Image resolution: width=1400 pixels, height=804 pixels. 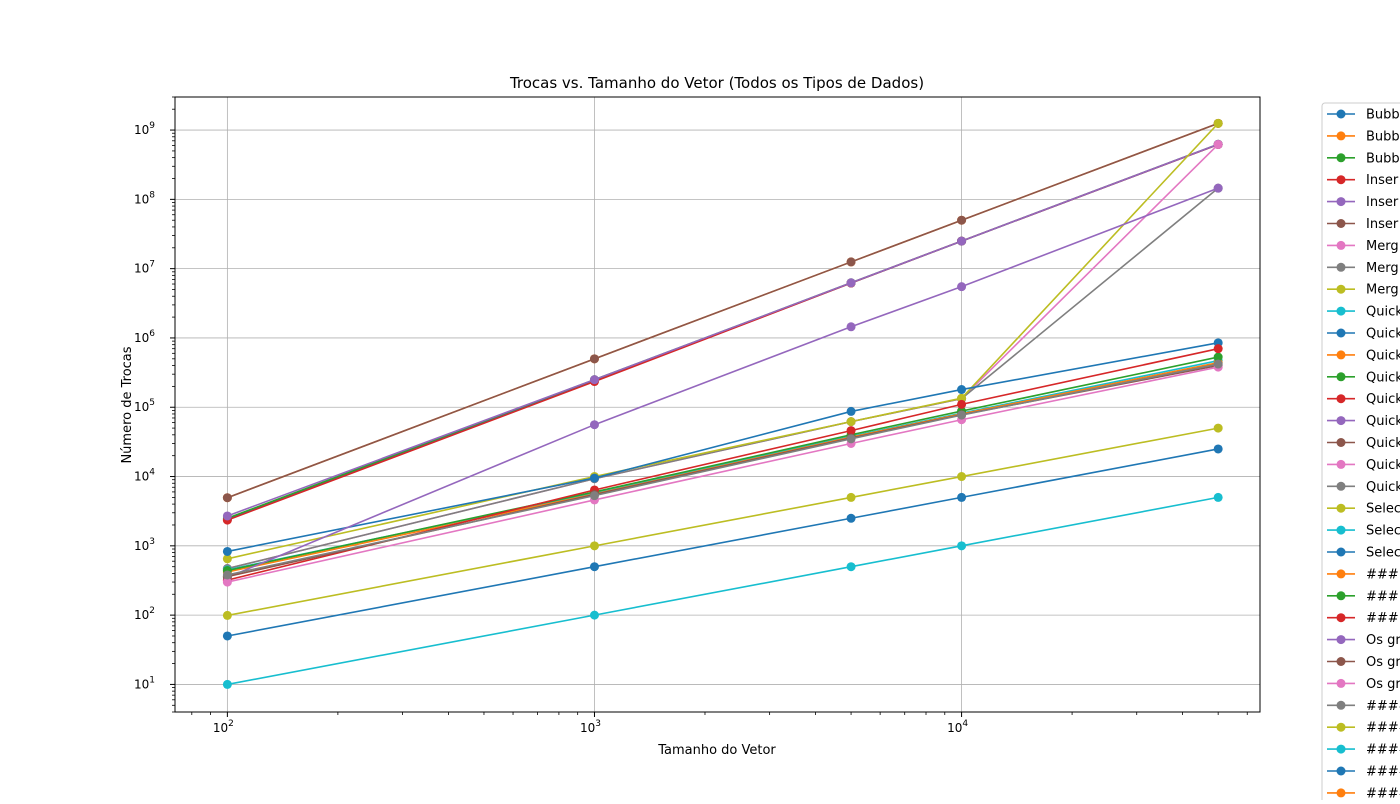 I want to click on legend-label: Os gr, so click(x=1383, y=640).